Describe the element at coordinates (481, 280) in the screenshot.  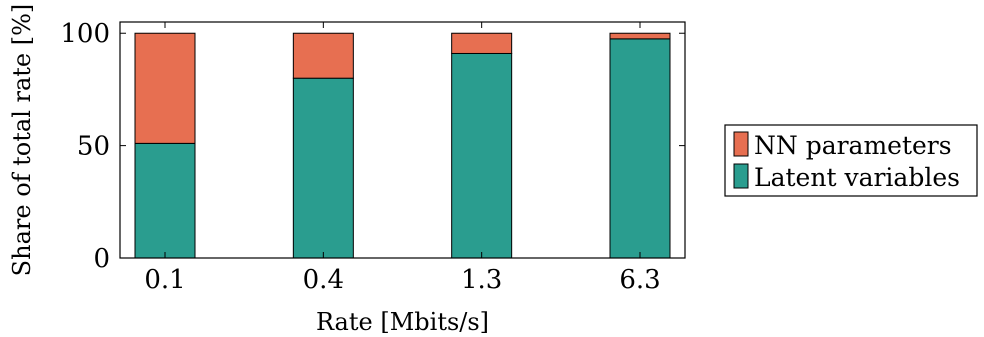
I see `x-tick-label: 1.3` at that location.